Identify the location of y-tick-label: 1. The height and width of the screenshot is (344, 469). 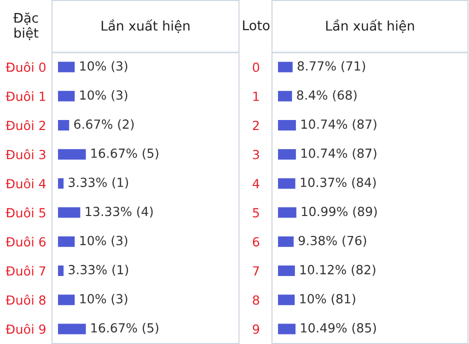
(256, 96).